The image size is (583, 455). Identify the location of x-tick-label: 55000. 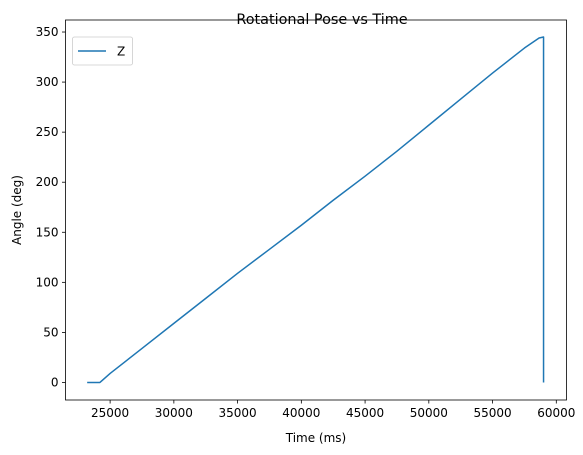
(492, 413).